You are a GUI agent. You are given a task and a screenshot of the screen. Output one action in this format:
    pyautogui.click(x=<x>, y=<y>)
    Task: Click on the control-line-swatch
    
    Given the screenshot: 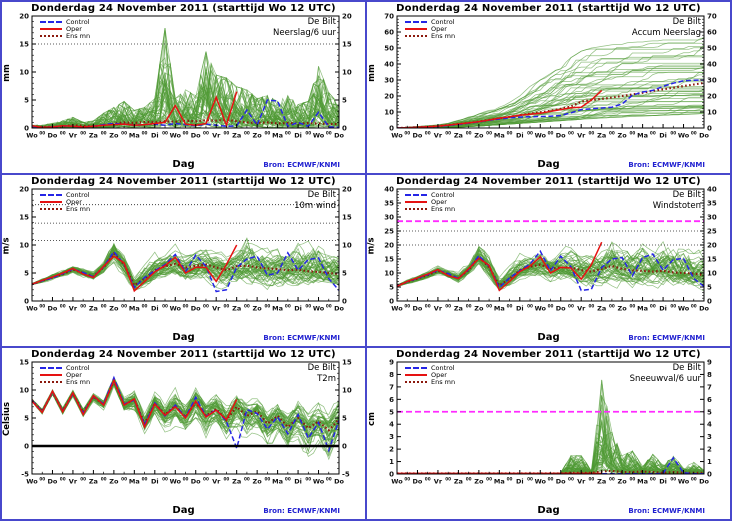 What is the action you would take?
    pyautogui.click(x=51, y=367)
    